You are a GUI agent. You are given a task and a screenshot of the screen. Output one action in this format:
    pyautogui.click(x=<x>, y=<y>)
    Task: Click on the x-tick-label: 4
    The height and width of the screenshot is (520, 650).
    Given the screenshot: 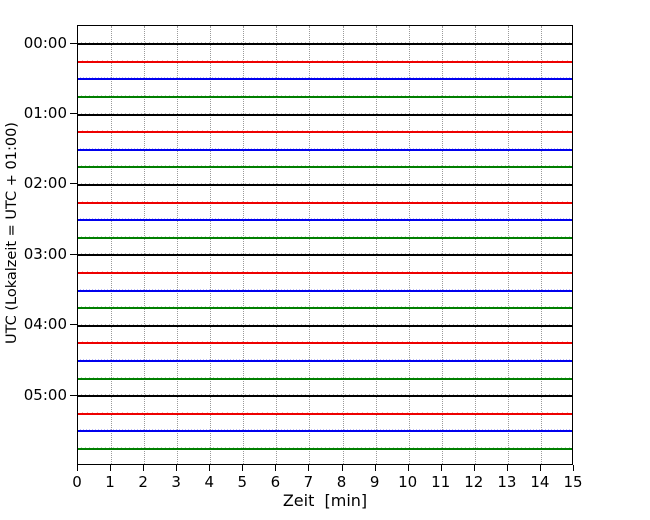 What is the action you would take?
    pyautogui.click(x=209, y=482)
    